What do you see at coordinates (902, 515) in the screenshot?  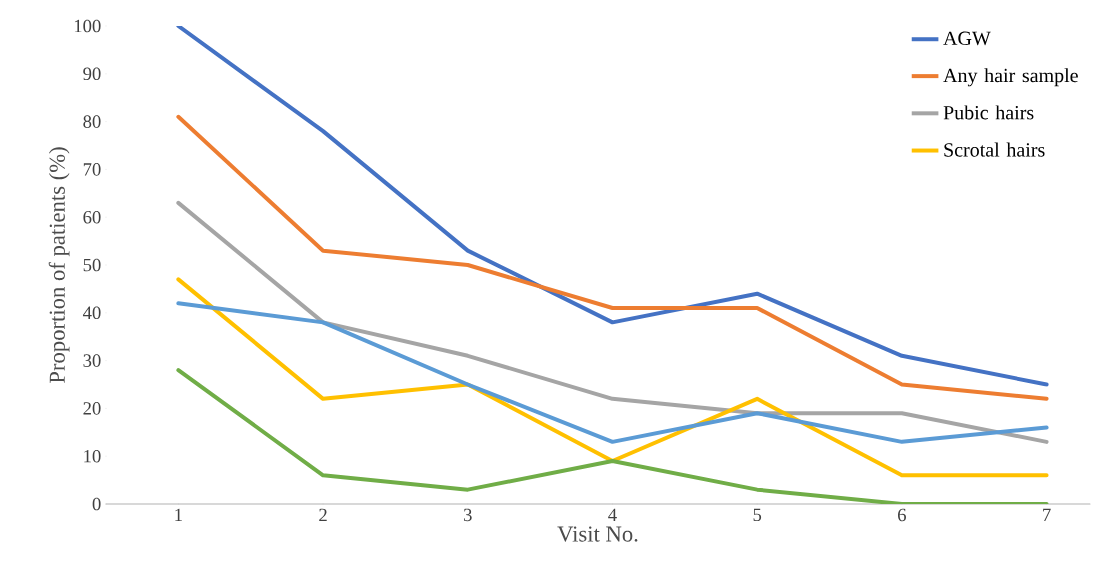 I see `x-tick-label: 6` at bounding box center [902, 515].